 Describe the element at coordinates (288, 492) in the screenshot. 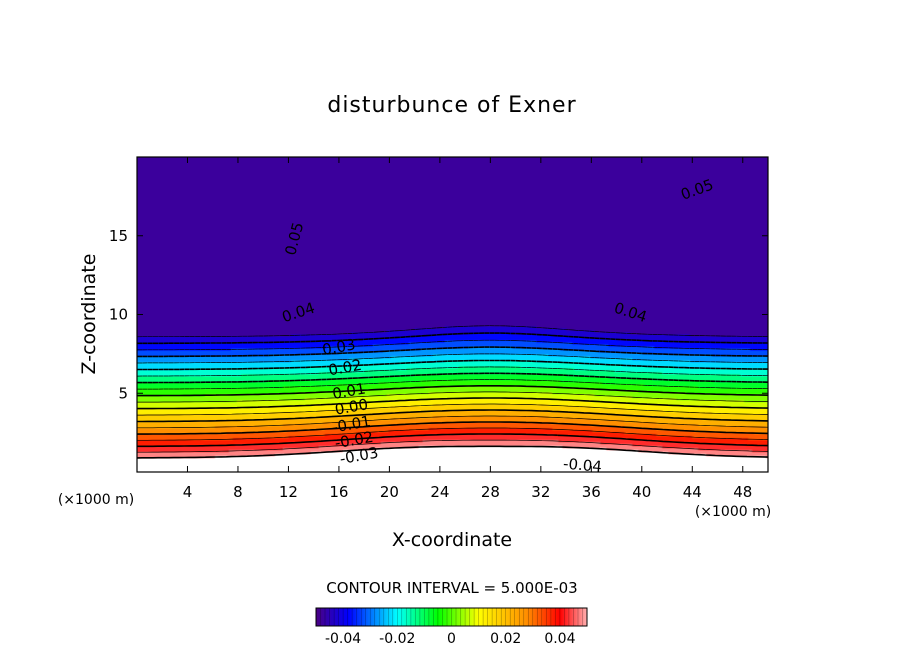

I see `x-tick-label: 12` at that location.